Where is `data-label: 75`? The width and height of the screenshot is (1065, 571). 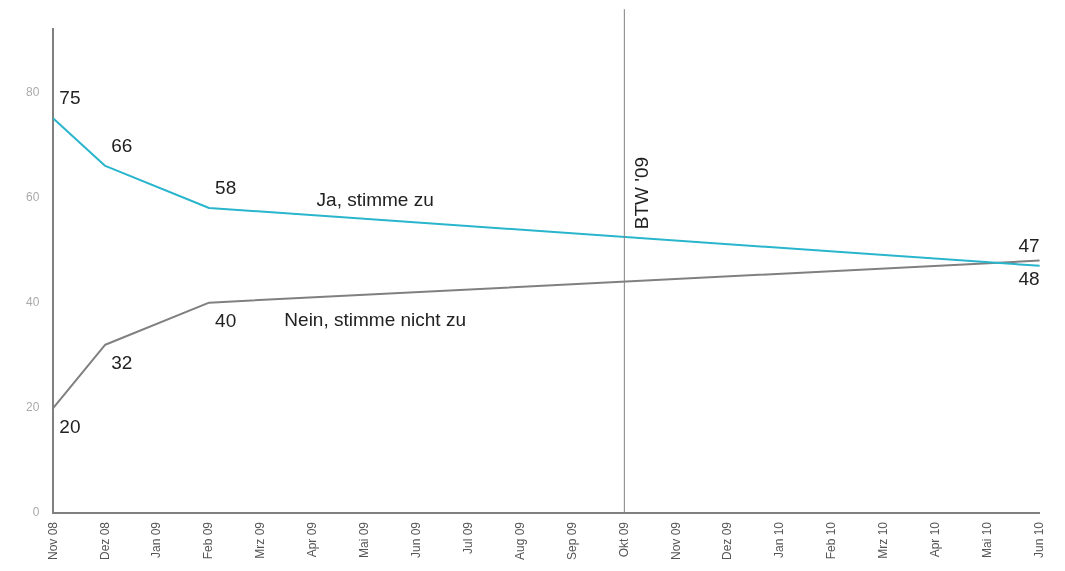 data-label: 75 is located at coordinates (70, 98).